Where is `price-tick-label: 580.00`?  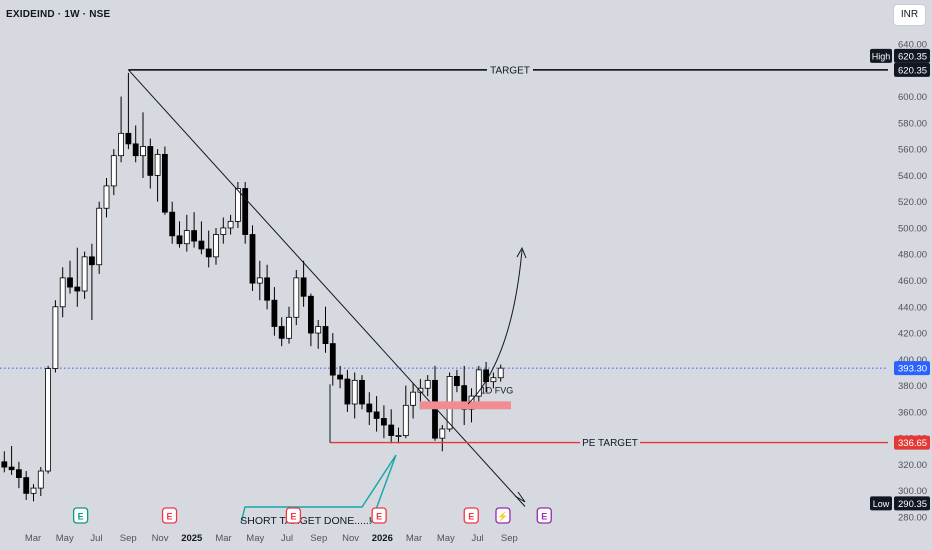
price-tick-label: 580.00 is located at coordinates (912, 123).